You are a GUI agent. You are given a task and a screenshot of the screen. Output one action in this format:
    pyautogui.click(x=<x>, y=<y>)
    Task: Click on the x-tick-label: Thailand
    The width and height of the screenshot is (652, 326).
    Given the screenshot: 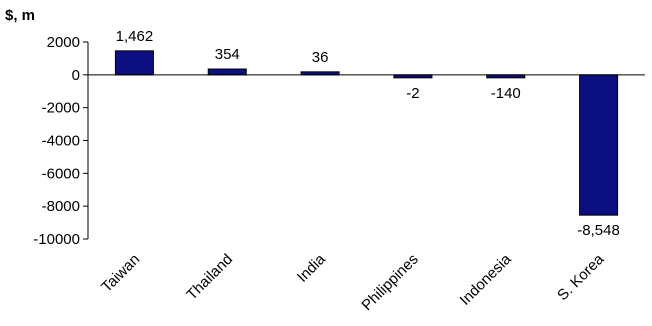 What is the action you would take?
    pyautogui.click(x=209, y=277)
    